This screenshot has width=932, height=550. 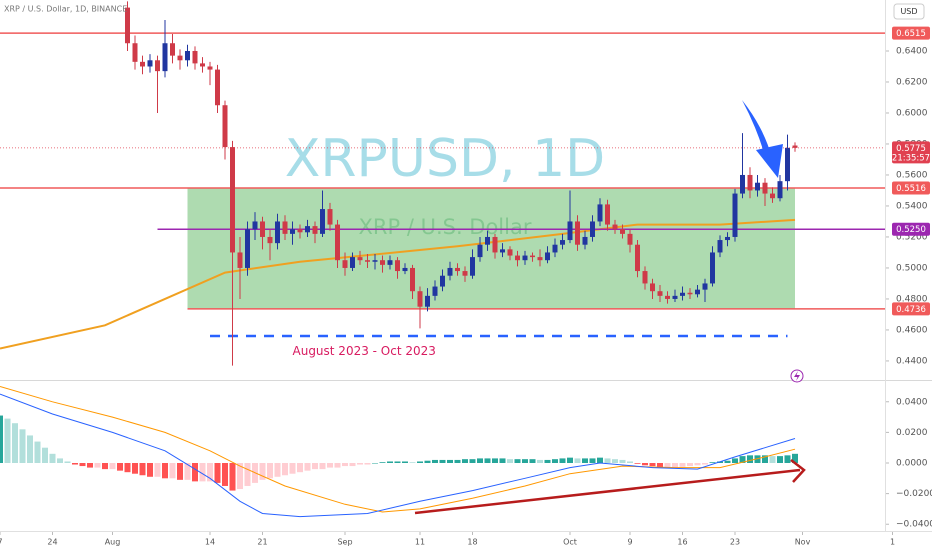 I want to click on y-tick-label: 0.6000, so click(x=912, y=113).